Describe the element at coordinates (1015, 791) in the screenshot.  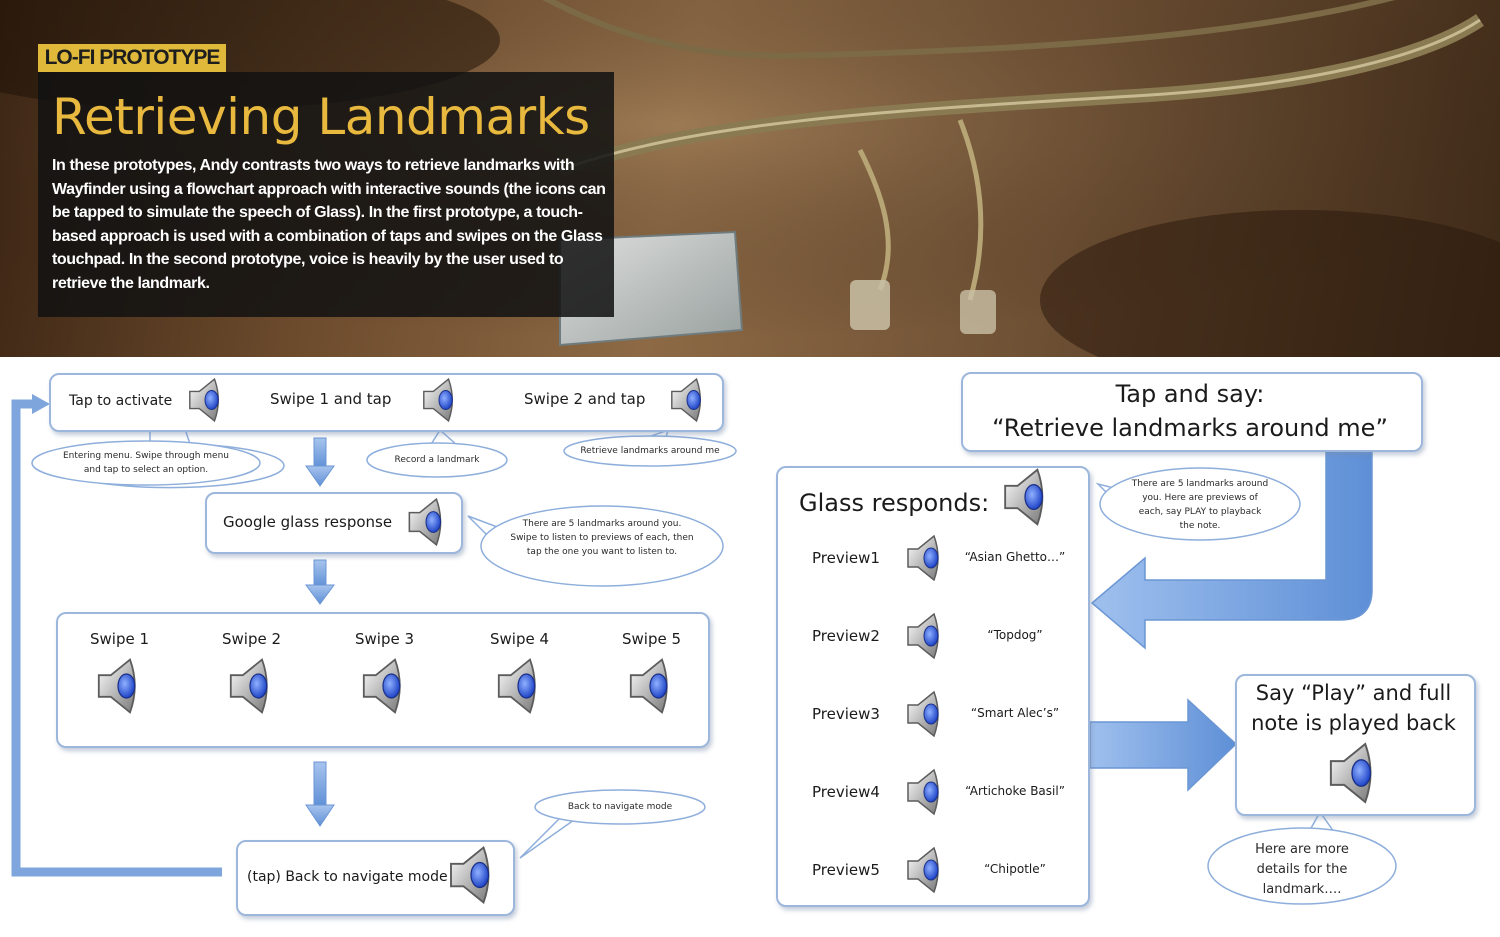
I see `preview-note: “Artichoke Basil”` at that location.